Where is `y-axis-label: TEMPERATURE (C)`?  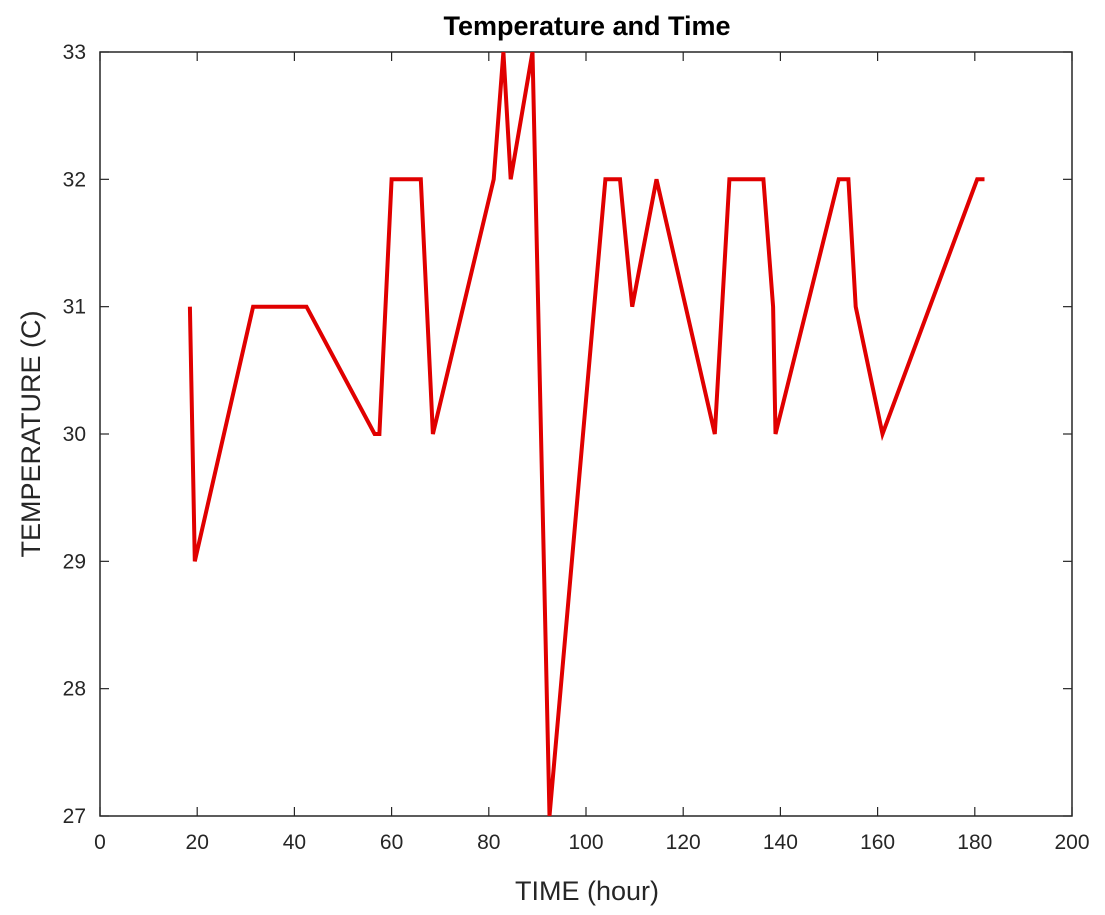 y-axis-label: TEMPERATURE (C) is located at coordinates (31, 434).